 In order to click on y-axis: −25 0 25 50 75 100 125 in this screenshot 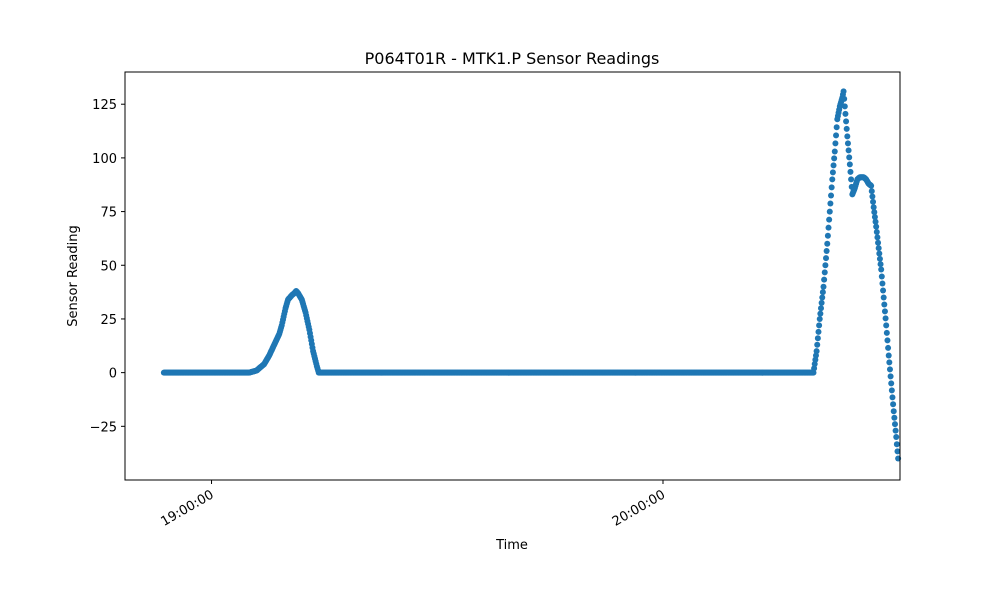, I will do `click(107, 266)`.